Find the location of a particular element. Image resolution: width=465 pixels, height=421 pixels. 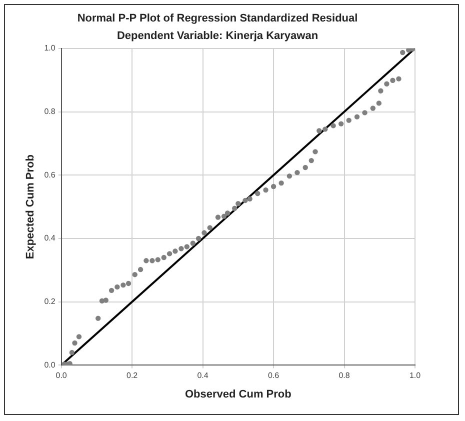

x-axis-title: Observed Cum Prob is located at coordinates (238, 394).